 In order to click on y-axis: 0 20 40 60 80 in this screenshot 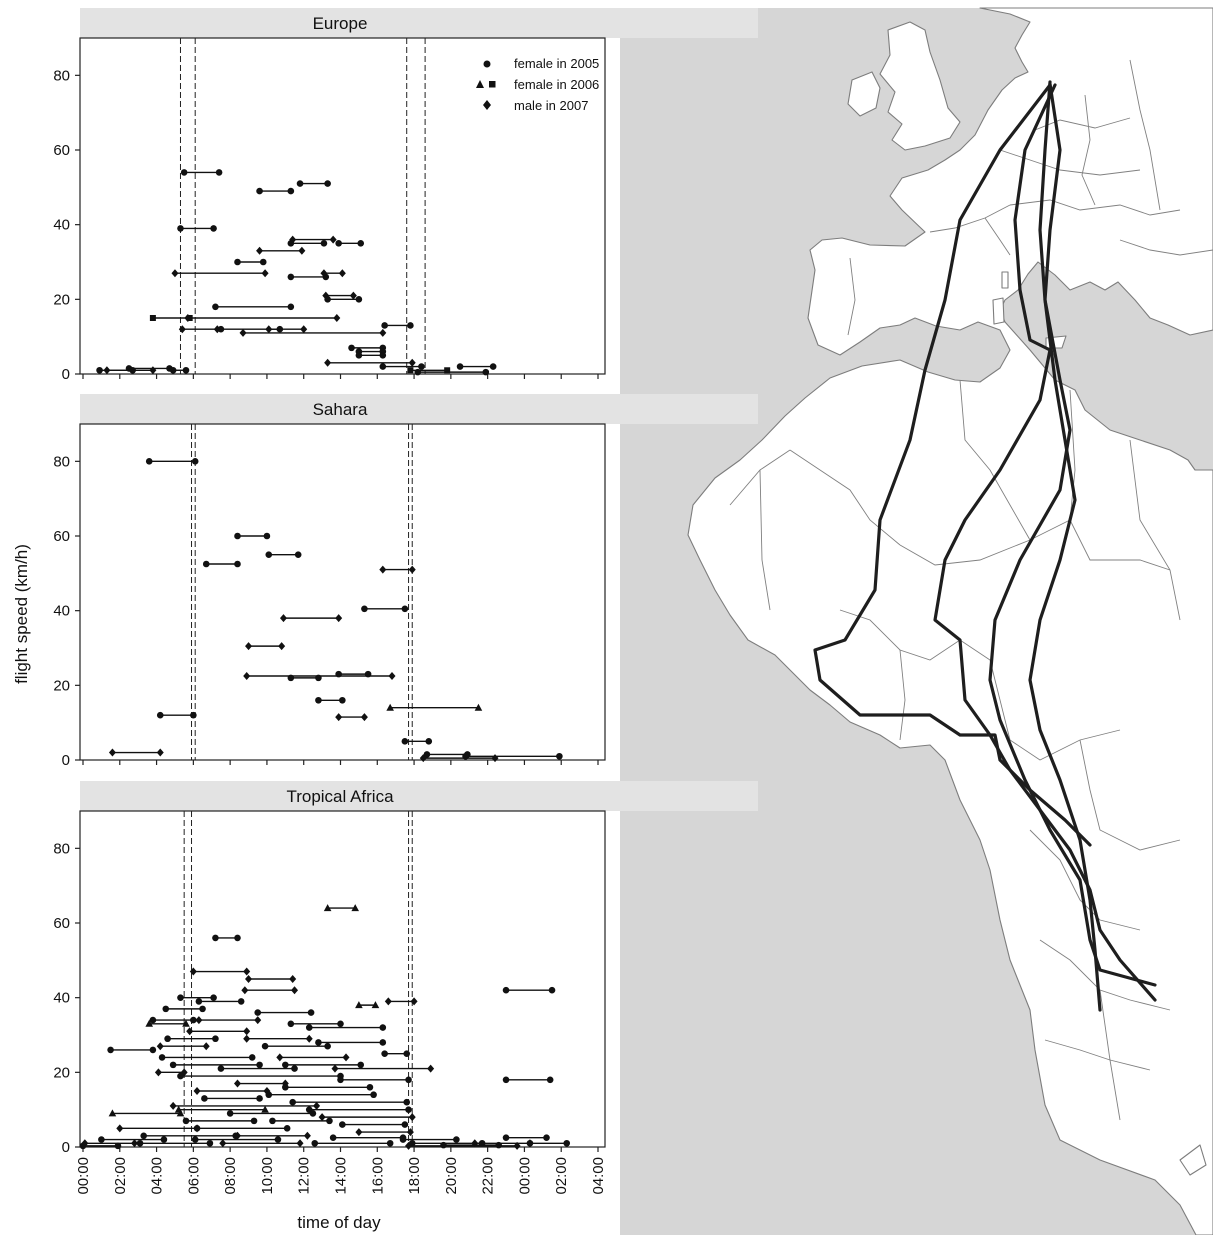, I will do `click(66, 225)`.